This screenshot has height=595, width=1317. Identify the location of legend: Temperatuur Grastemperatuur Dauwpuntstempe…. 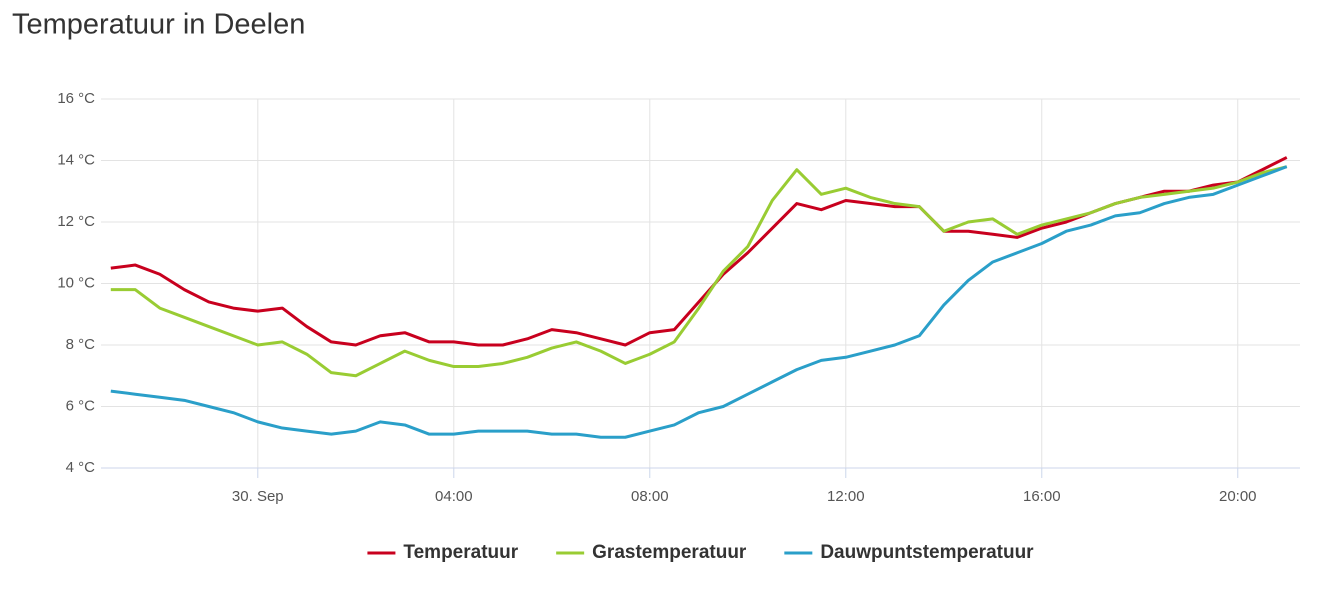
(700, 552).